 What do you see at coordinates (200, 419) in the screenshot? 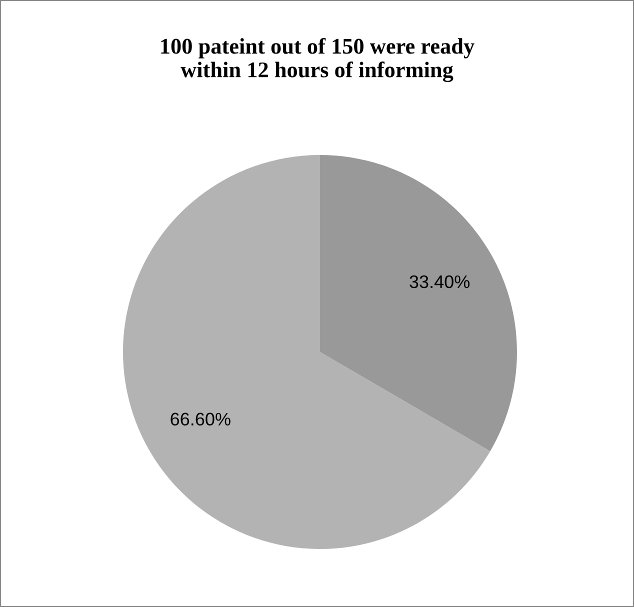
I see `data-label: 66.60%` at bounding box center [200, 419].